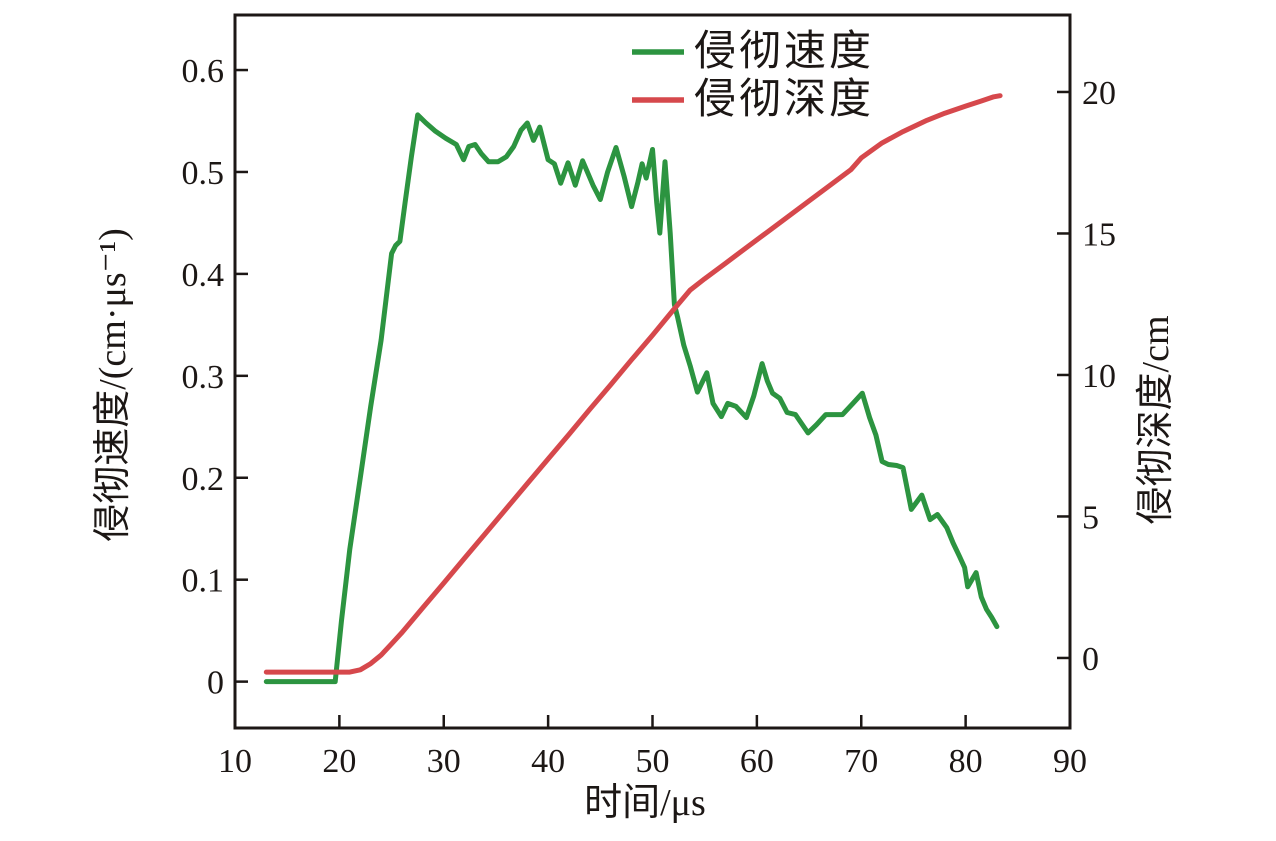 This screenshot has height=841, width=1276. What do you see at coordinates (753, 76) in the screenshot?
I see `legend: 侵彻速度 侵彻深度` at bounding box center [753, 76].